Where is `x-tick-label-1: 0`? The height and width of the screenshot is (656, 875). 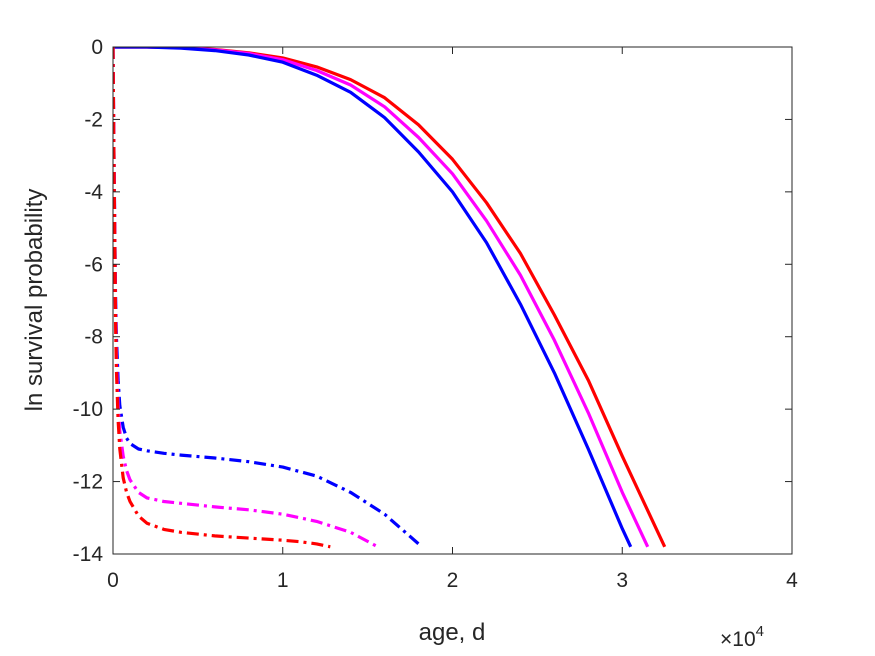
x-tick-label-1: 0 is located at coordinates (113, 580).